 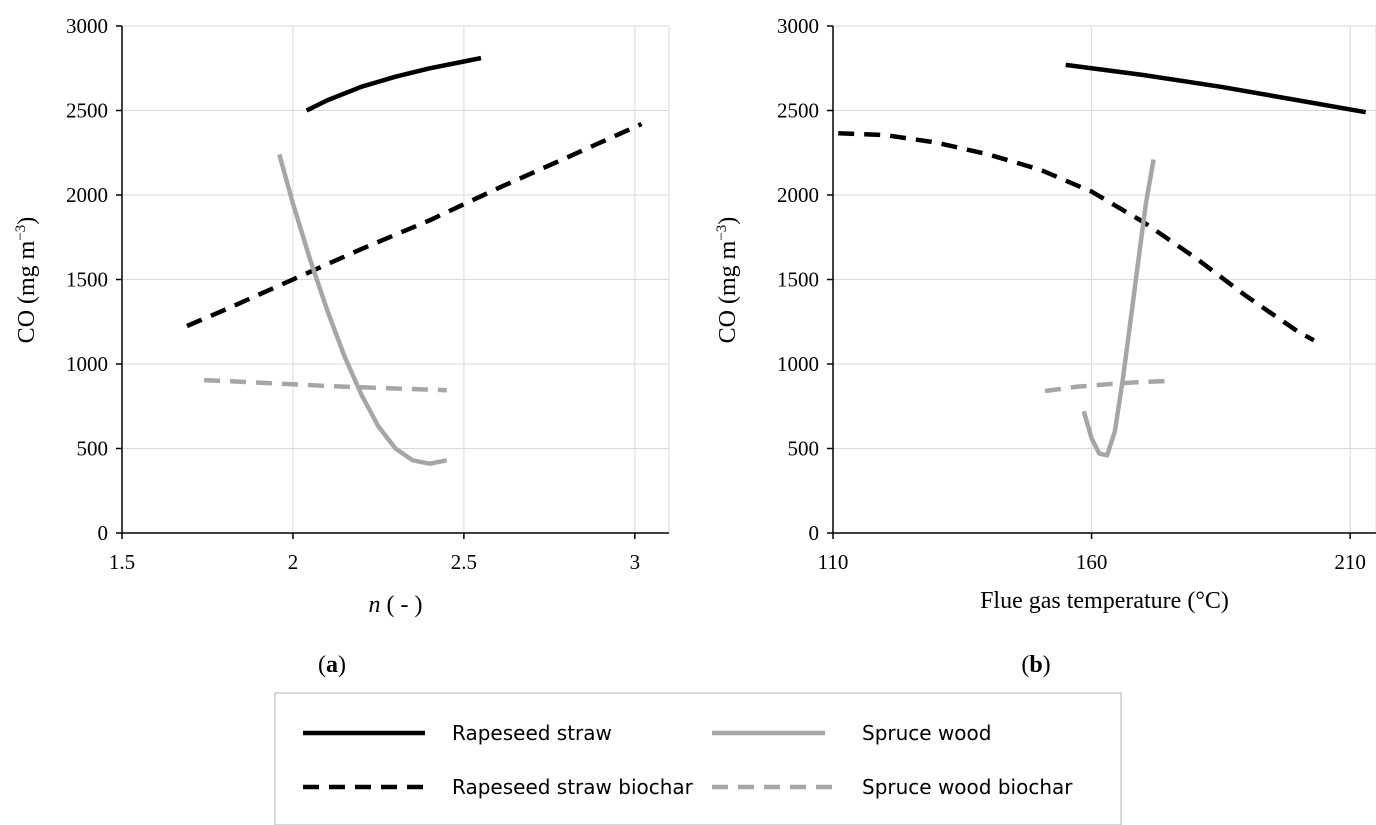 What do you see at coordinates (833, 562) in the screenshot?
I see `x-tick-label-110: 110` at bounding box center [833, 562].